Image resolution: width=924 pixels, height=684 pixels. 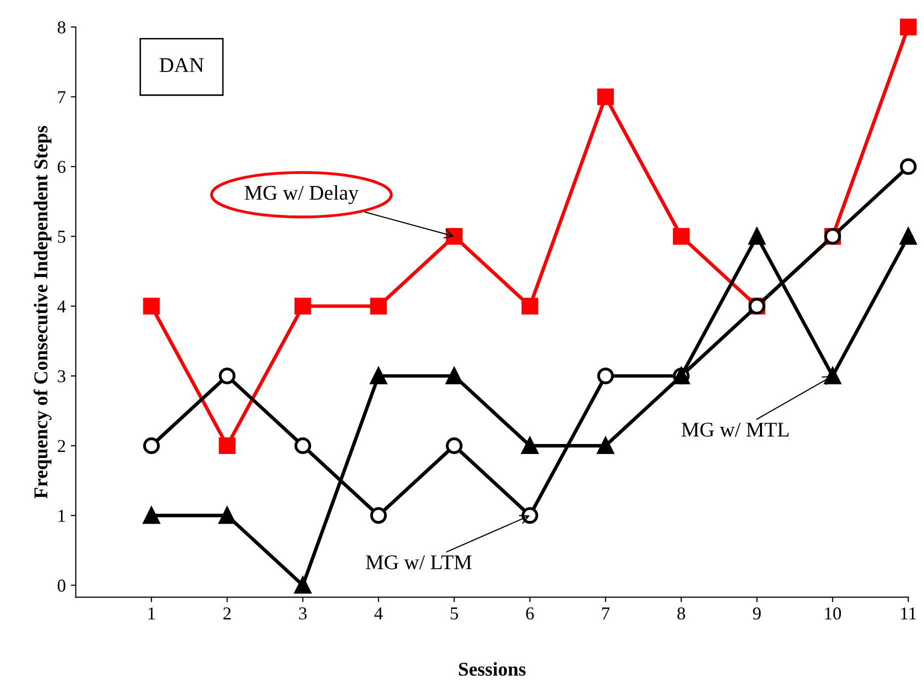 What do you see at coordinates (735, 429) in the screenshot?
I see `annotation: MG w/ MTL` at bounding box center [735, 429].